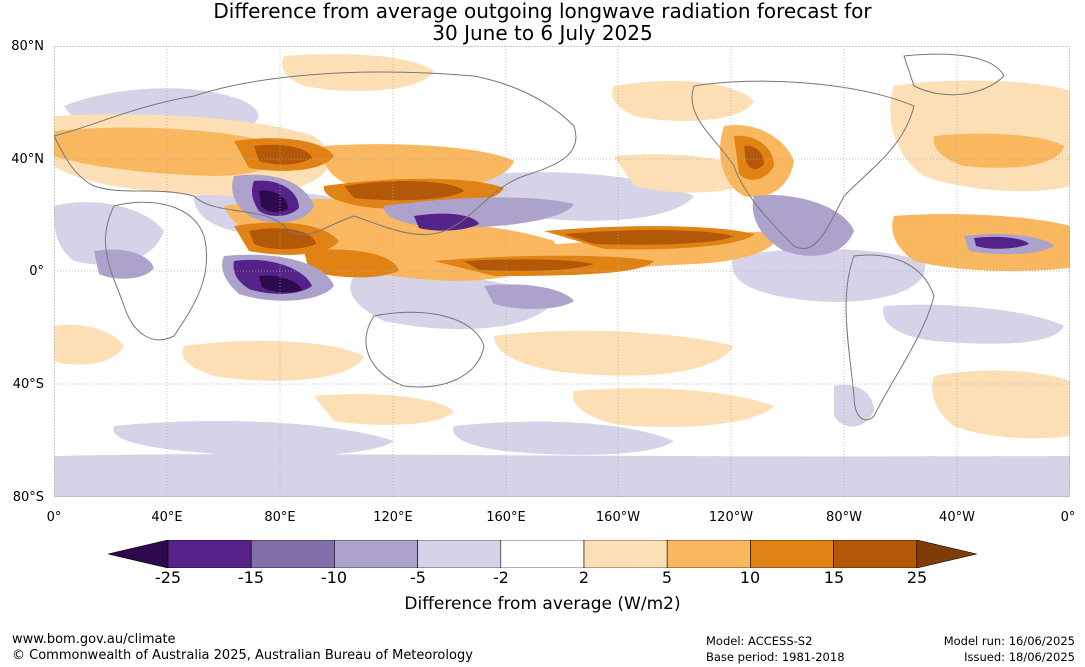 This screenshot has height=667, width=1085. What do you see at coordinates (27, 159) in the screenshot?
I see `lat-label-40n: 40°N` at bounding box center [27, 159].